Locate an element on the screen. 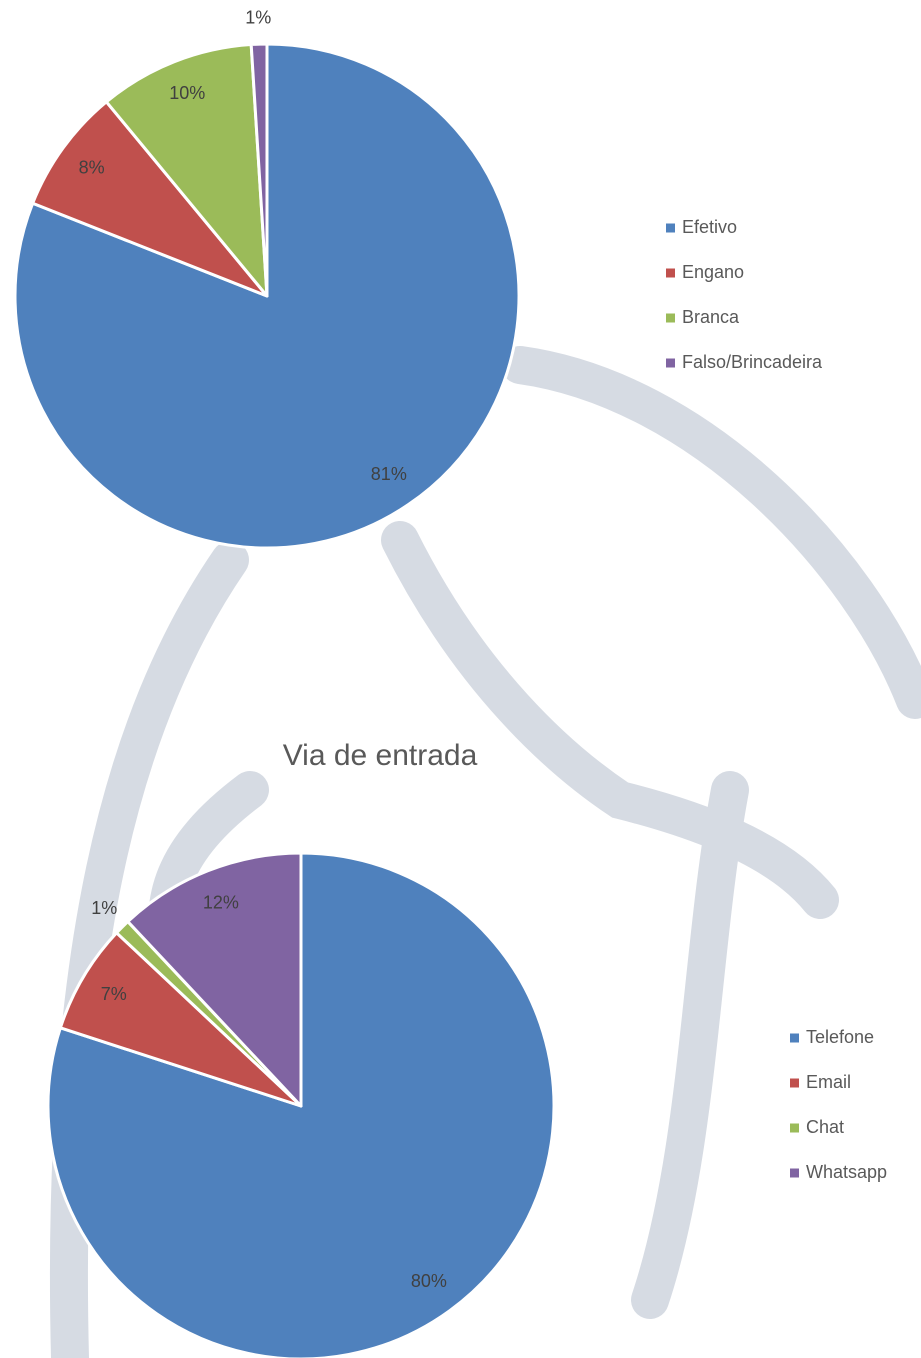  legend-label: Email is located at coordinates (828, 1082).